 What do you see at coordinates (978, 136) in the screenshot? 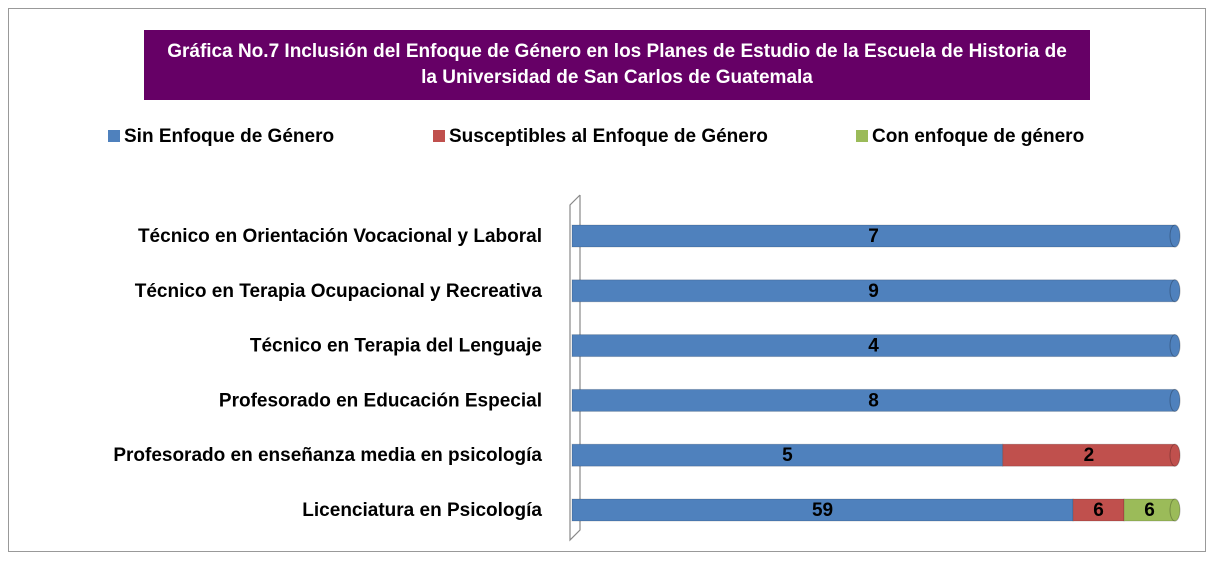
I see `legend-label: Con enfoque de género` at bounding box center [978, 136].